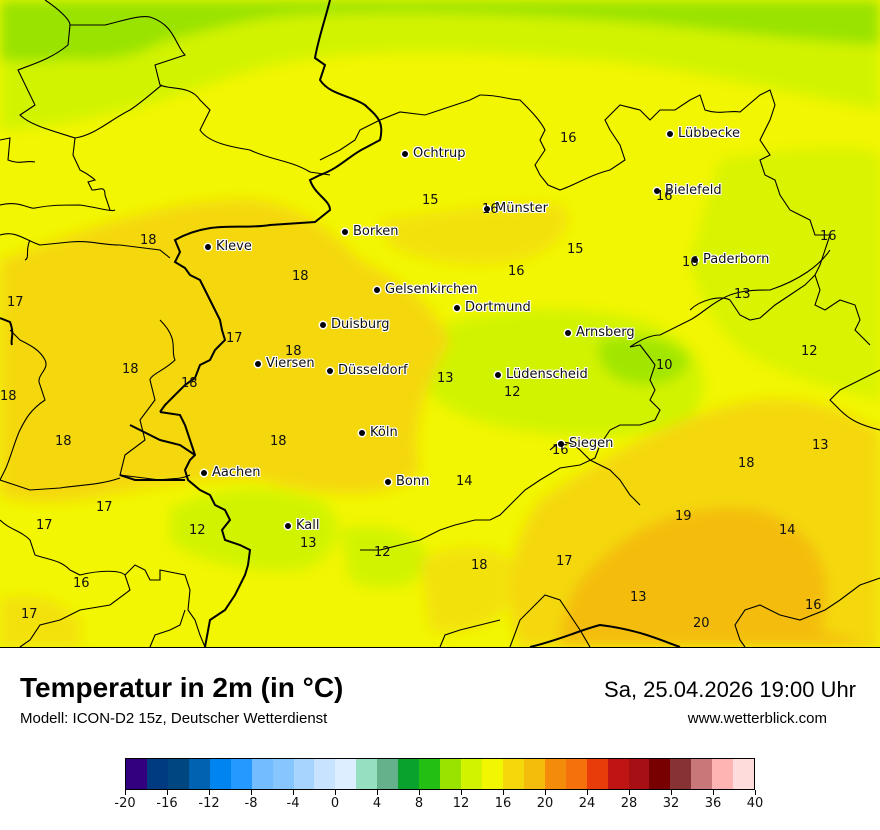 Image resolution: width=880 pixels, height=830 pixels. What do you see at coordinates (664, 365) in the screenshot?
I see `temperature-value: 10` at bounding box center [664, 365].